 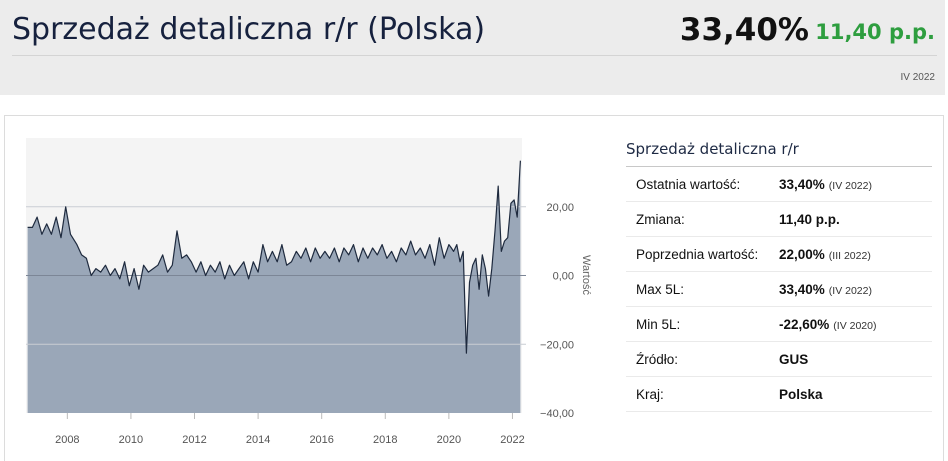 I want to click on x-tick-label: 2020, so click(x=449, y=440).